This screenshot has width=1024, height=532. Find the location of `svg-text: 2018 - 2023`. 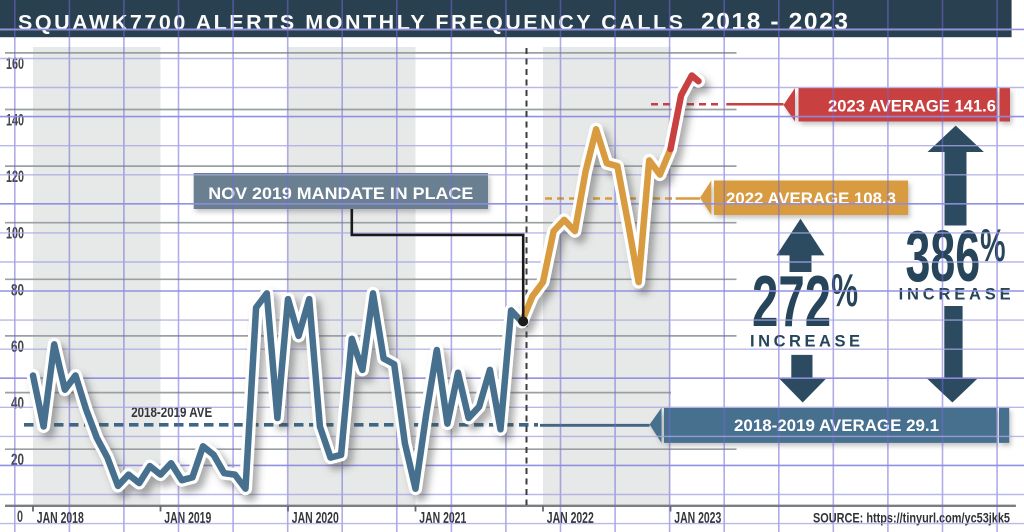

svg-text: 2018 - 2023 is located at coordinates (774, 22).